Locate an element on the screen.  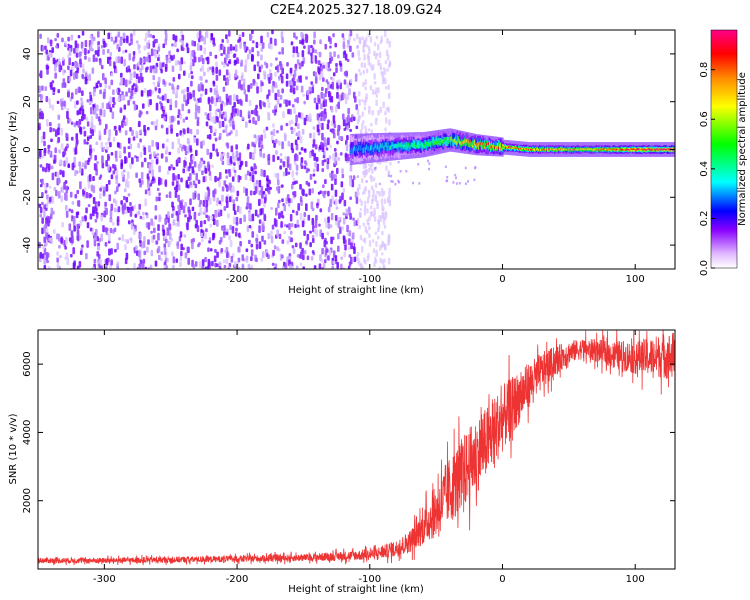
x-tick-label: 100 is located at coordinates (635, 279).